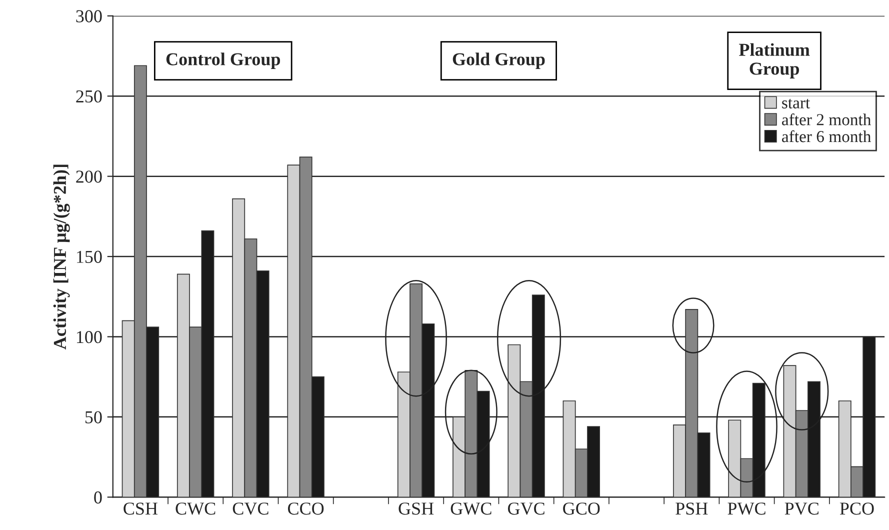 The height and width of the screenshot is (530, 889). I want to click on annotation: Gold Group, so click(498, 61).